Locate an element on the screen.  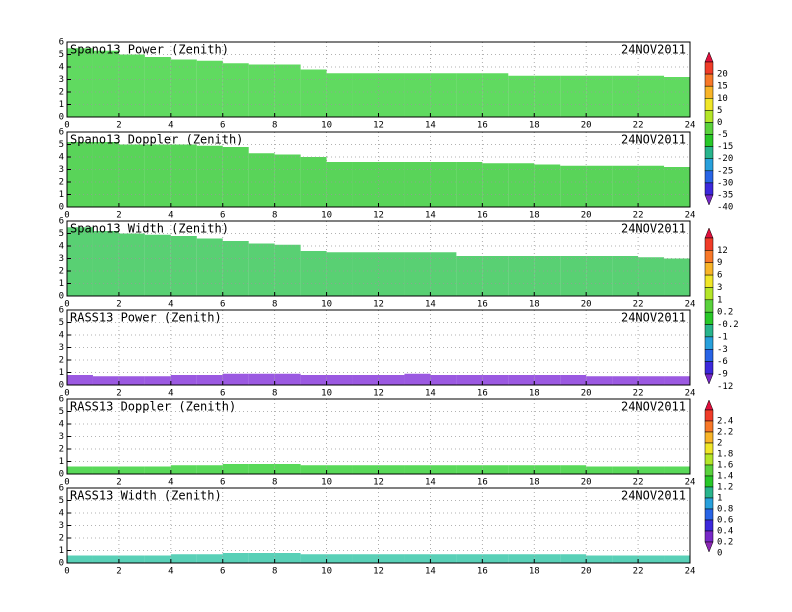
colorbar-label: -5 is located at coordinates (722, 135).